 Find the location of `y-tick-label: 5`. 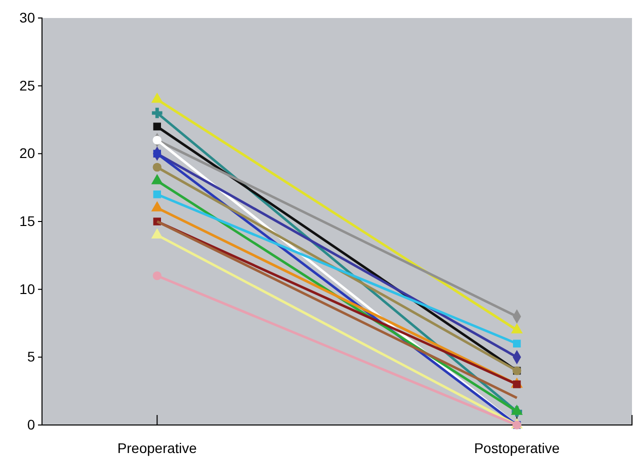

y-tick-label: 5 is located at coordinates (31, 356).